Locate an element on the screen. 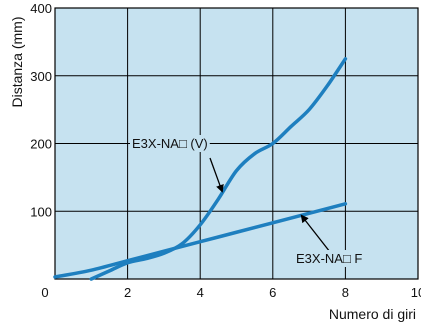 This screenshot has height=326, width=421. annotation-label: E3X-NA□ F is located at coordinates (329, 258).